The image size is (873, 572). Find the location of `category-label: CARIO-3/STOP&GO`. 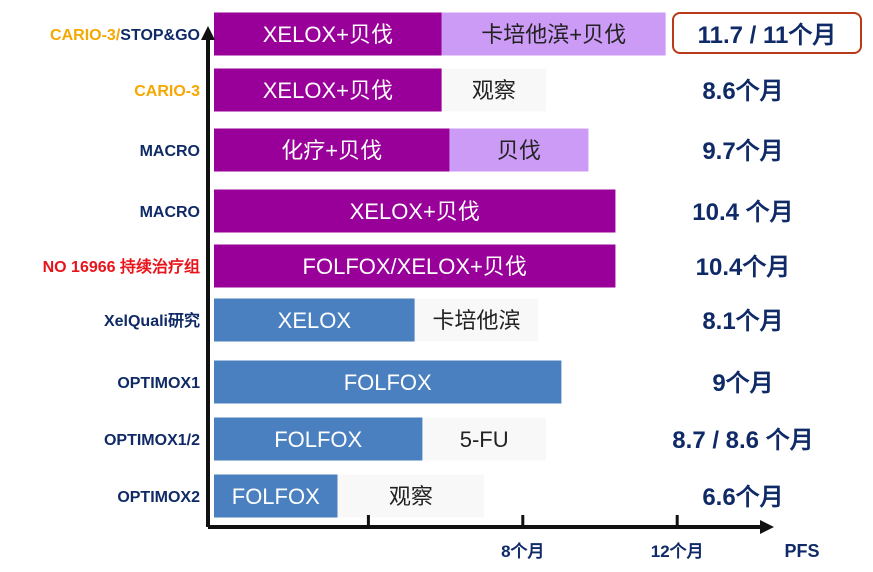

category-label: CARIO-3/STOP&GO is located at coordinates (125, 35).